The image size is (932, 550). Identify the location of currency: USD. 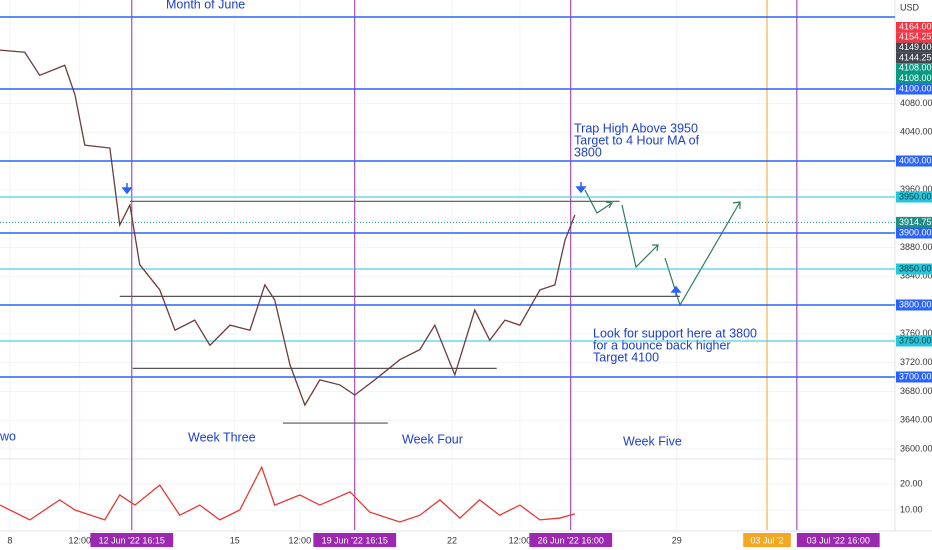
(910, 7).